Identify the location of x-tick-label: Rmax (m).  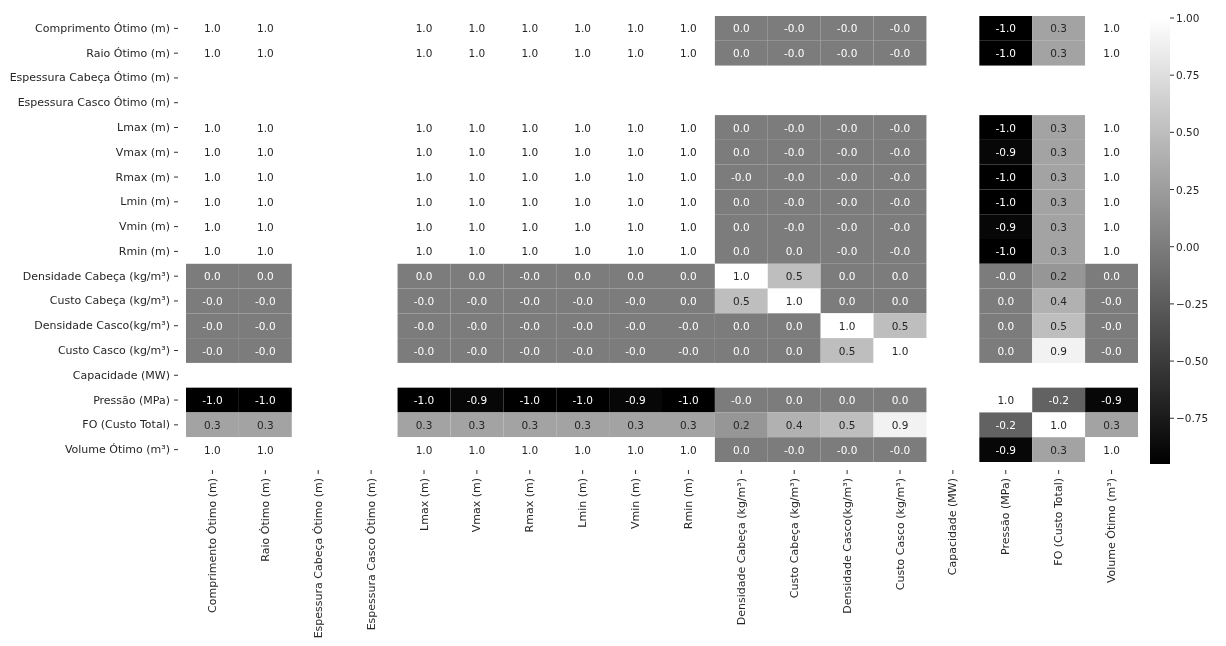
(530, 505).